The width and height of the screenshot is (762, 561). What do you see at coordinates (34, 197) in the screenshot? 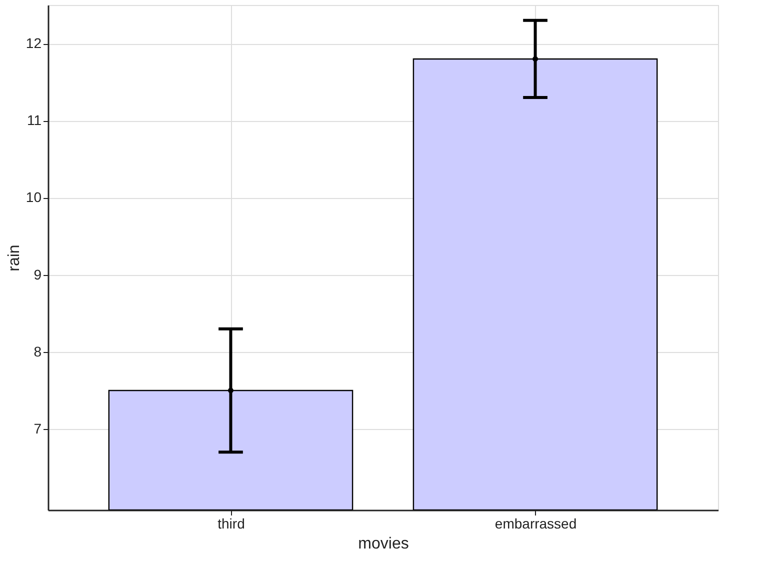
I see `y-tick-label: 10` at bounding box center [34, 197].